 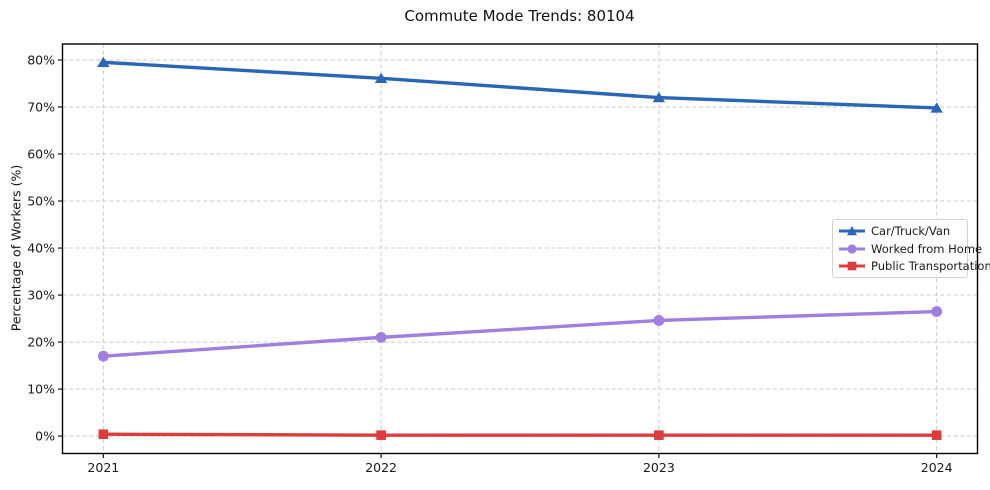 What do you see at coordinates (852, 248) in the screenshot?
I see `circle-line-swatch-icon` at bounding box center [852, 248].